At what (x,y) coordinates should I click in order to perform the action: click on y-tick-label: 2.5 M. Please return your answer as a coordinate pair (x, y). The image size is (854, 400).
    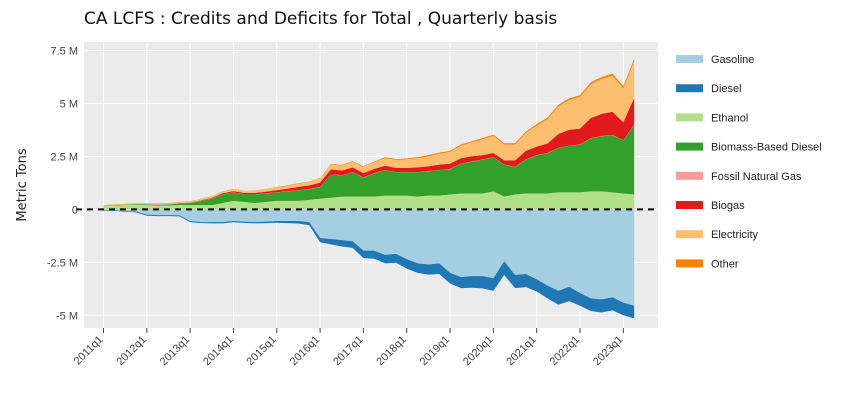
    Looking at the image, I should click on (64, 157).